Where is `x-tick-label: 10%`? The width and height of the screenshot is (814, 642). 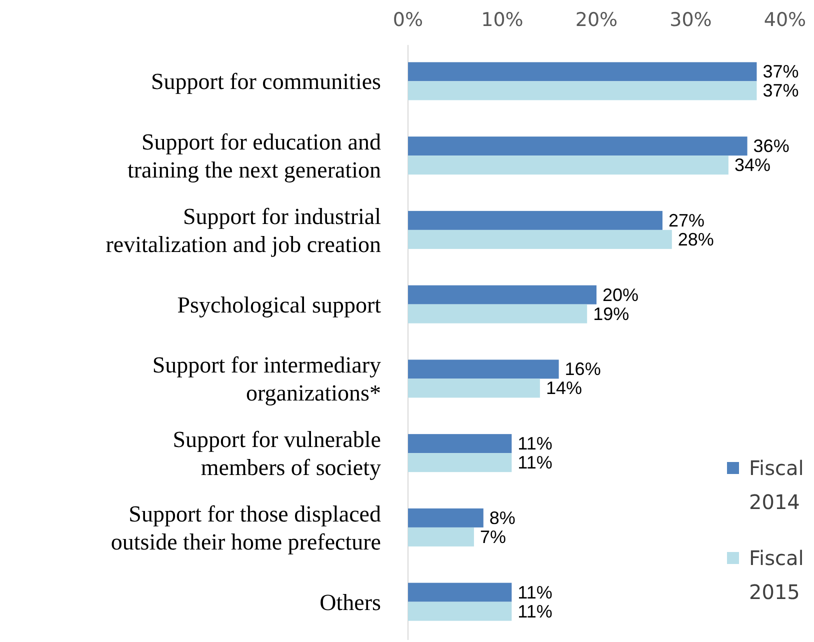
x-tick-label: 10% is located at coordinates (502, 20).